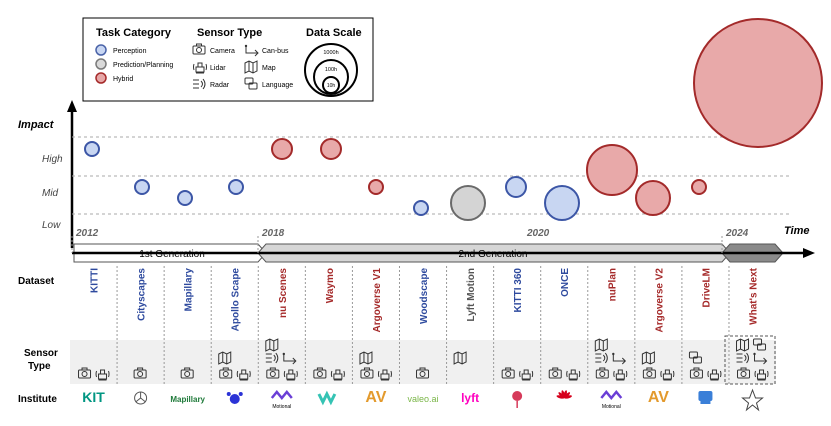  I want to click on dataset-name: nuPlan, so click(612, 284).